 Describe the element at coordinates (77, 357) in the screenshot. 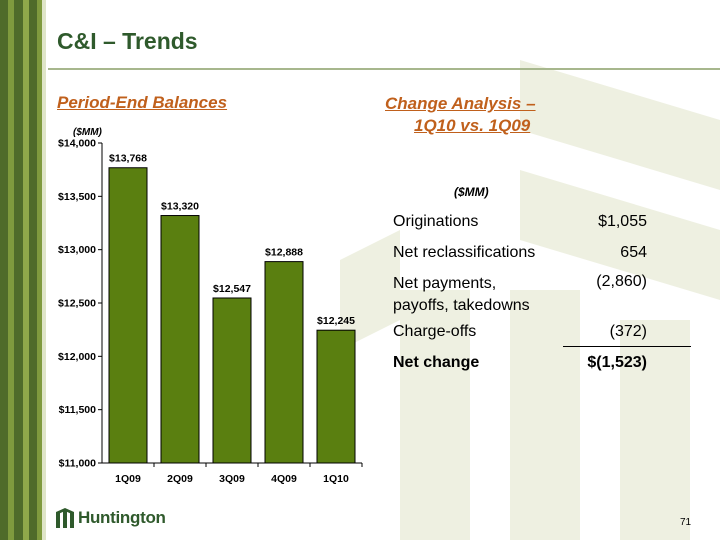

I see `y-tick-label: $12,000` at that location.